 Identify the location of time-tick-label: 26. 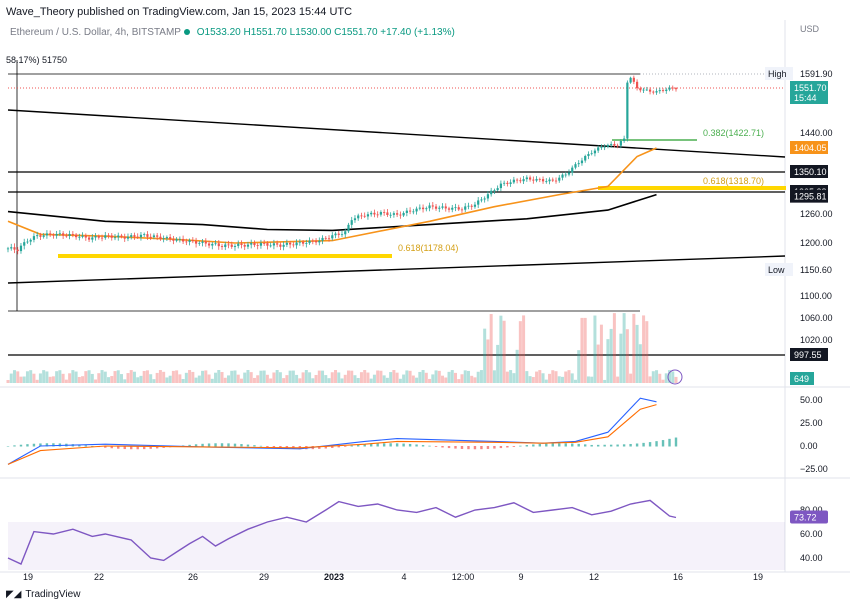
(193, 577).